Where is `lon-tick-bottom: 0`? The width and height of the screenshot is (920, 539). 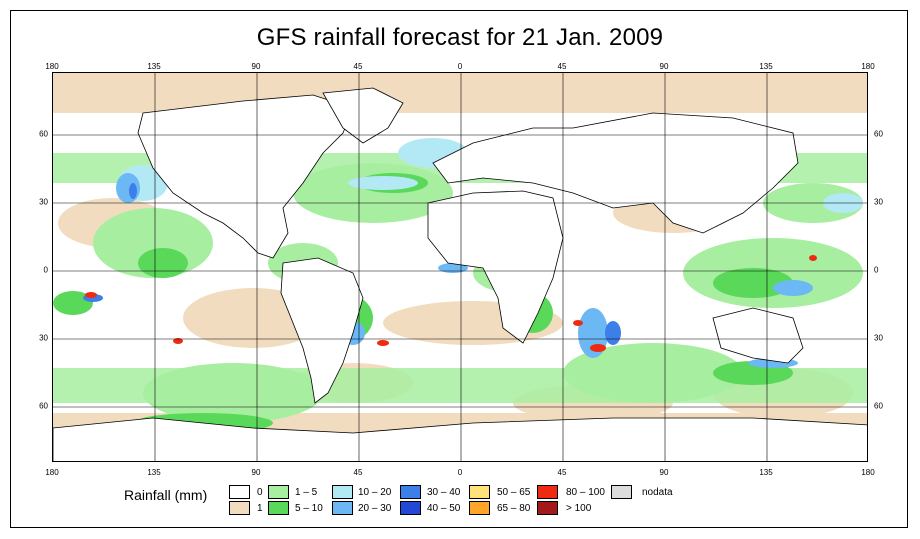
lon-tick-bottom: 0 is located at coordinates (460, 472).